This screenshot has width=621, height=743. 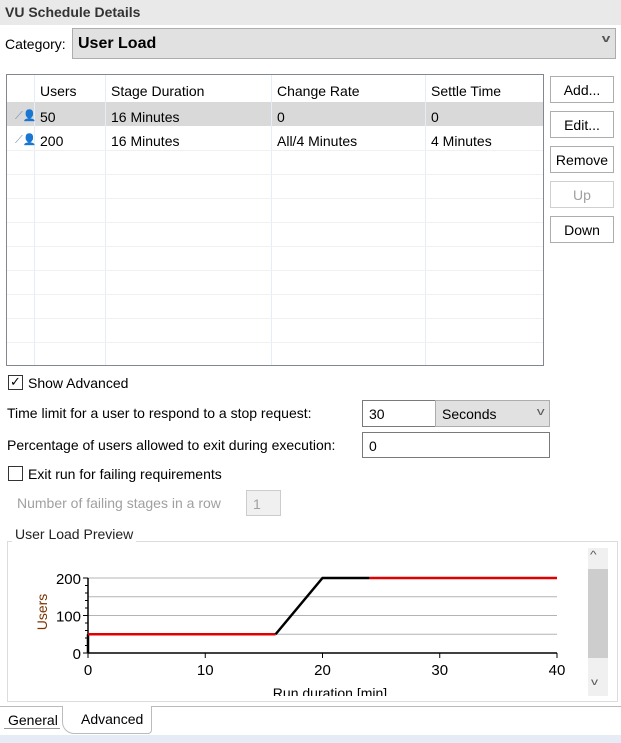 I want to click on remove-button: Remove, so click(x=582, y=159).